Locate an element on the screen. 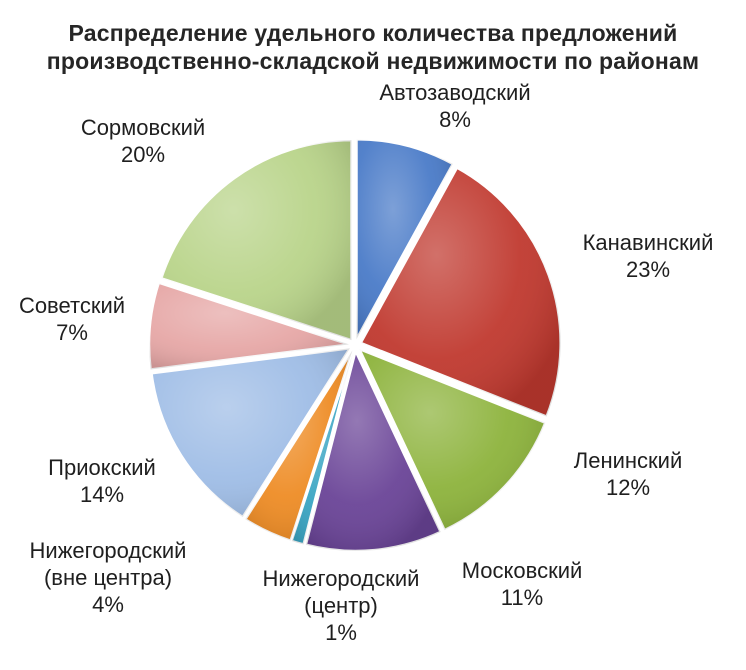 The image size is (746, 670). slice-label-1: Автозаводский 8% is located at coordinates (454, 106).